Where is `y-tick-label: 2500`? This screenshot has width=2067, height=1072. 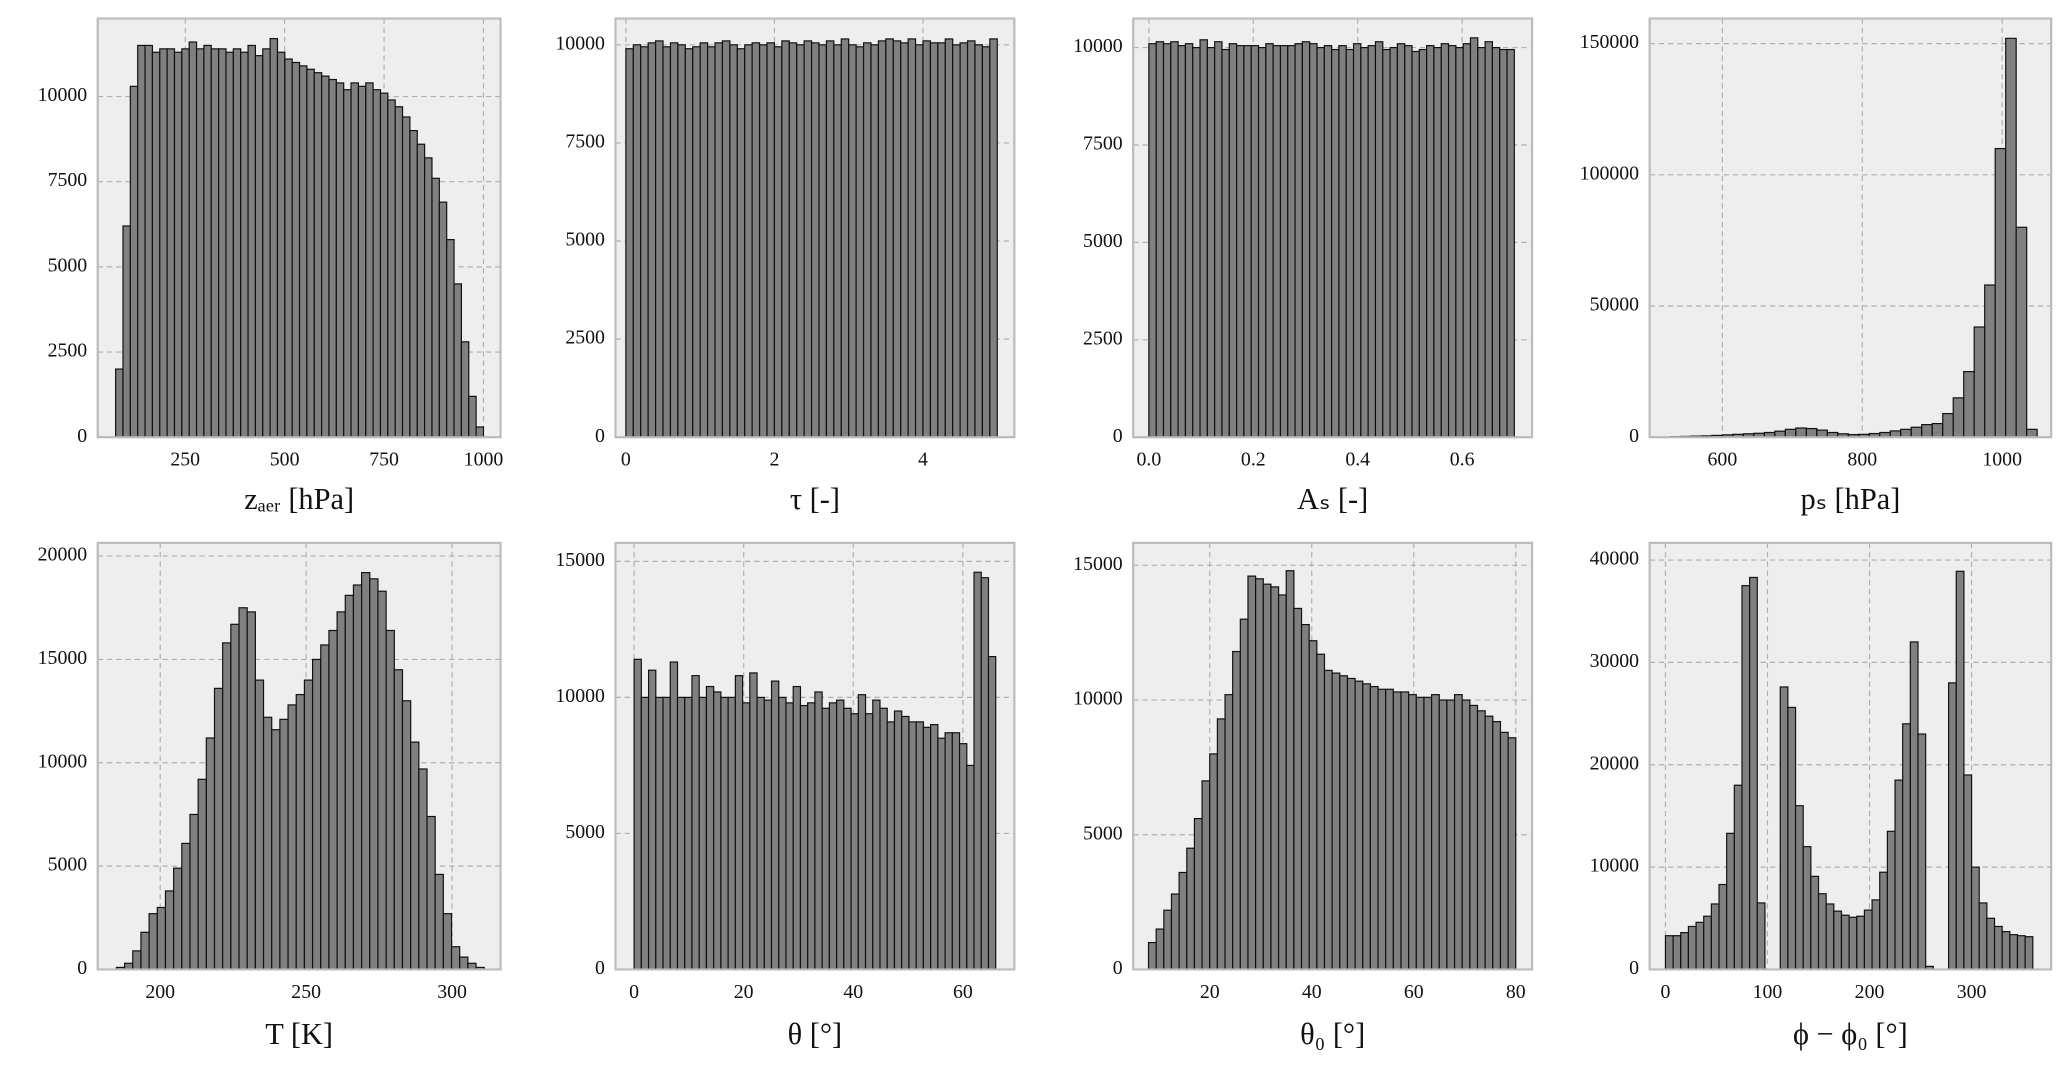
y-tick-label: 2500 is located at coordinates (68, 351).